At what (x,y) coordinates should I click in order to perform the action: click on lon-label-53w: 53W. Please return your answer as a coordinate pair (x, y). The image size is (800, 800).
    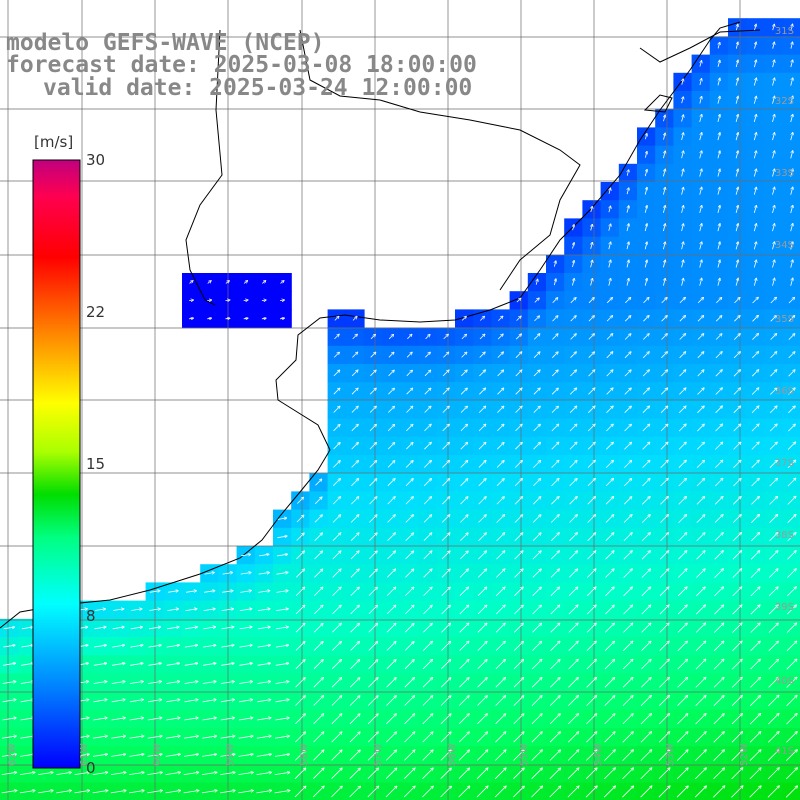
    Looking at the image, I should click on (670, 754).